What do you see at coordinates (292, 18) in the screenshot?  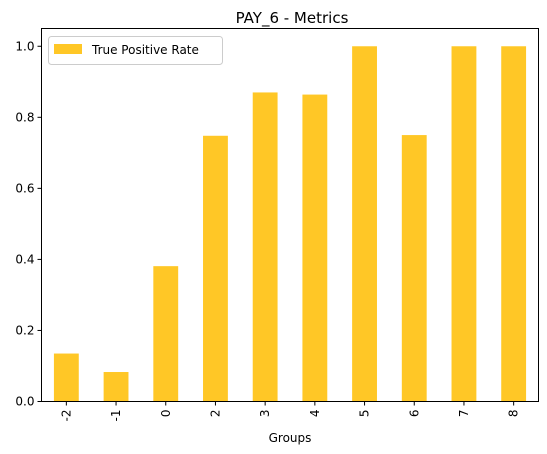 I see `chart-title: PAY_6 - Metrics` at bounding box center [292, 18].